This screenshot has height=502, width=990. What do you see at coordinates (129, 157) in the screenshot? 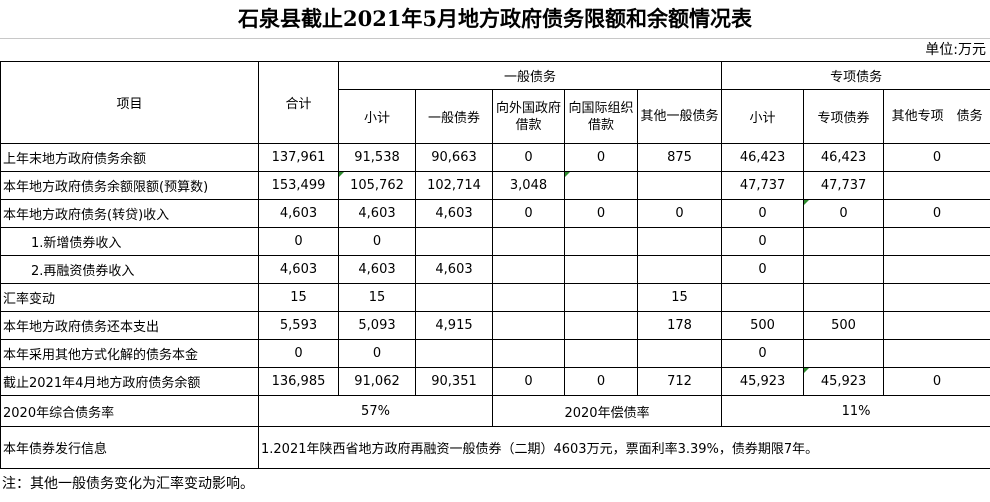
I see `row-label: 上年末地方政府债务余额` at bounding box center [129, 157].